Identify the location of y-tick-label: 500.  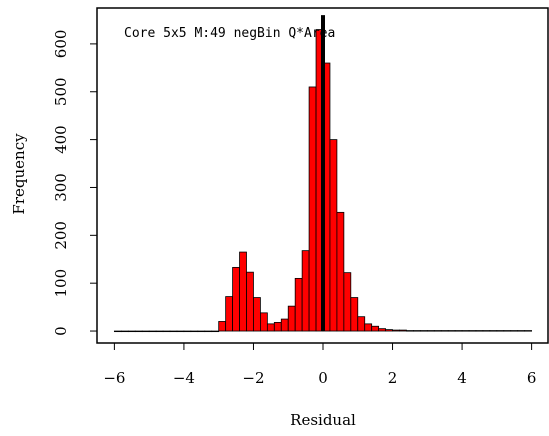
(61, 91).